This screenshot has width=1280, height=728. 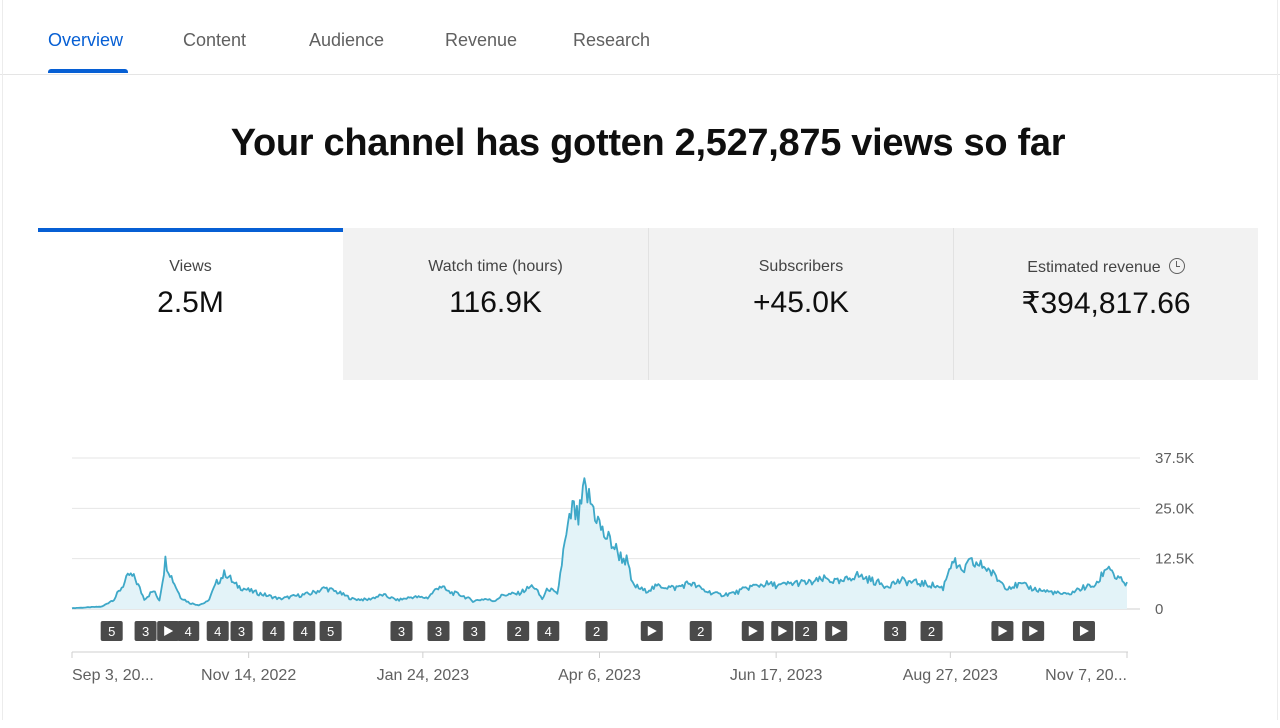 I want to click on y-tick-label: 25.0K, so click(x=1174, y=508).